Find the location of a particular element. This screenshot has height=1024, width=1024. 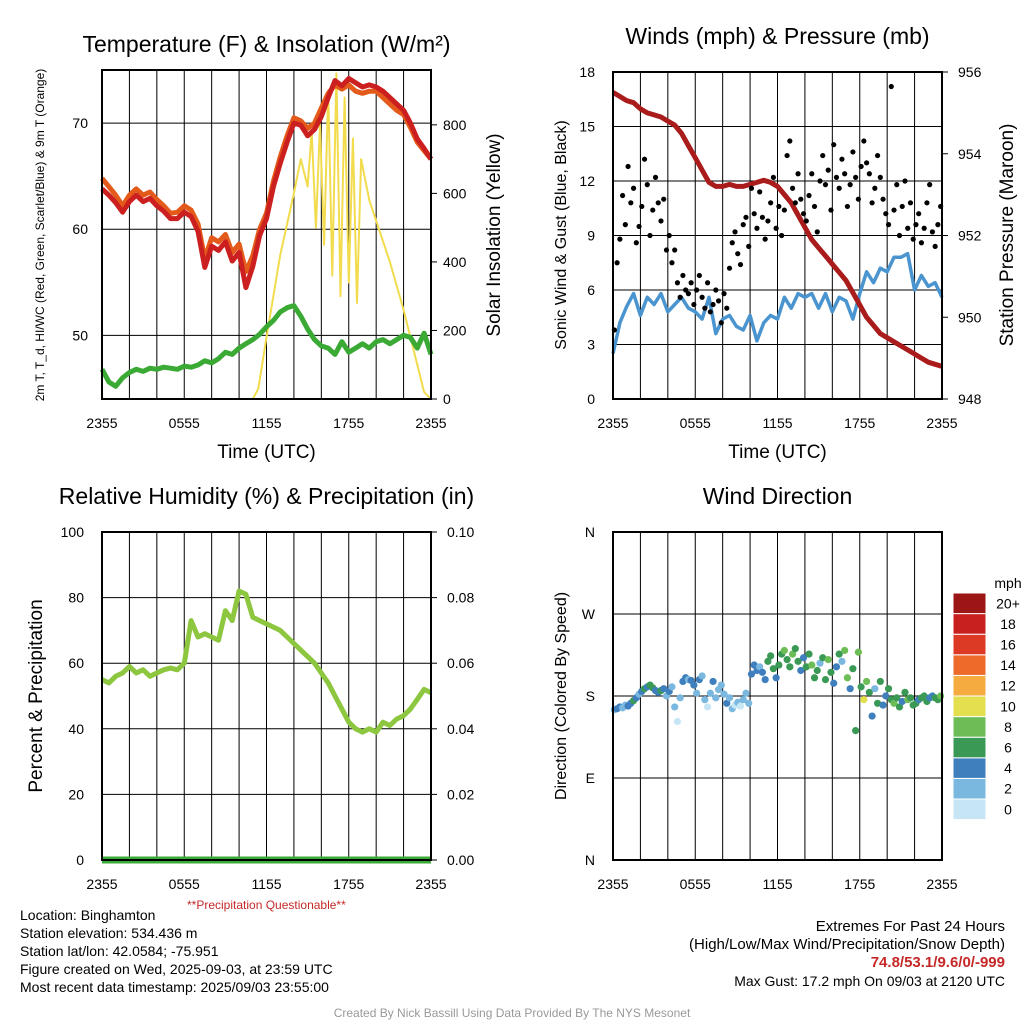

y-tick-label: W is located at coordinates (589, 614).